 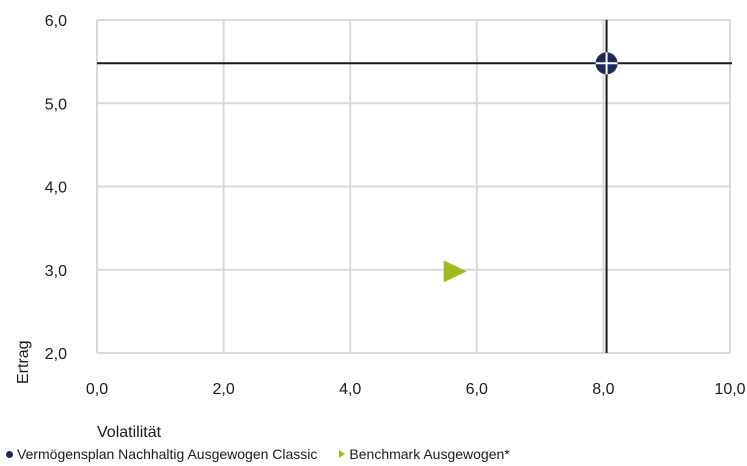 I want to click on point-benchmark, so click(x=455, y=271).